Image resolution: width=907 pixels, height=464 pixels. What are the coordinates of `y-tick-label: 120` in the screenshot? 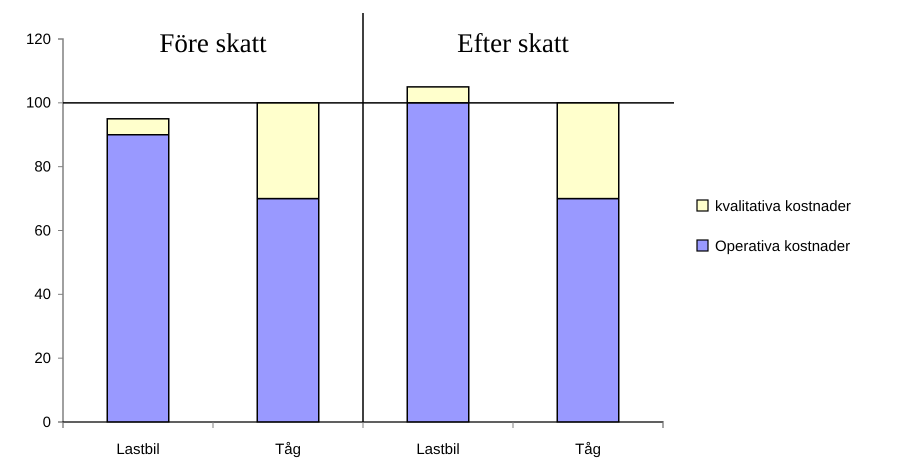 It's located at (38, 39).